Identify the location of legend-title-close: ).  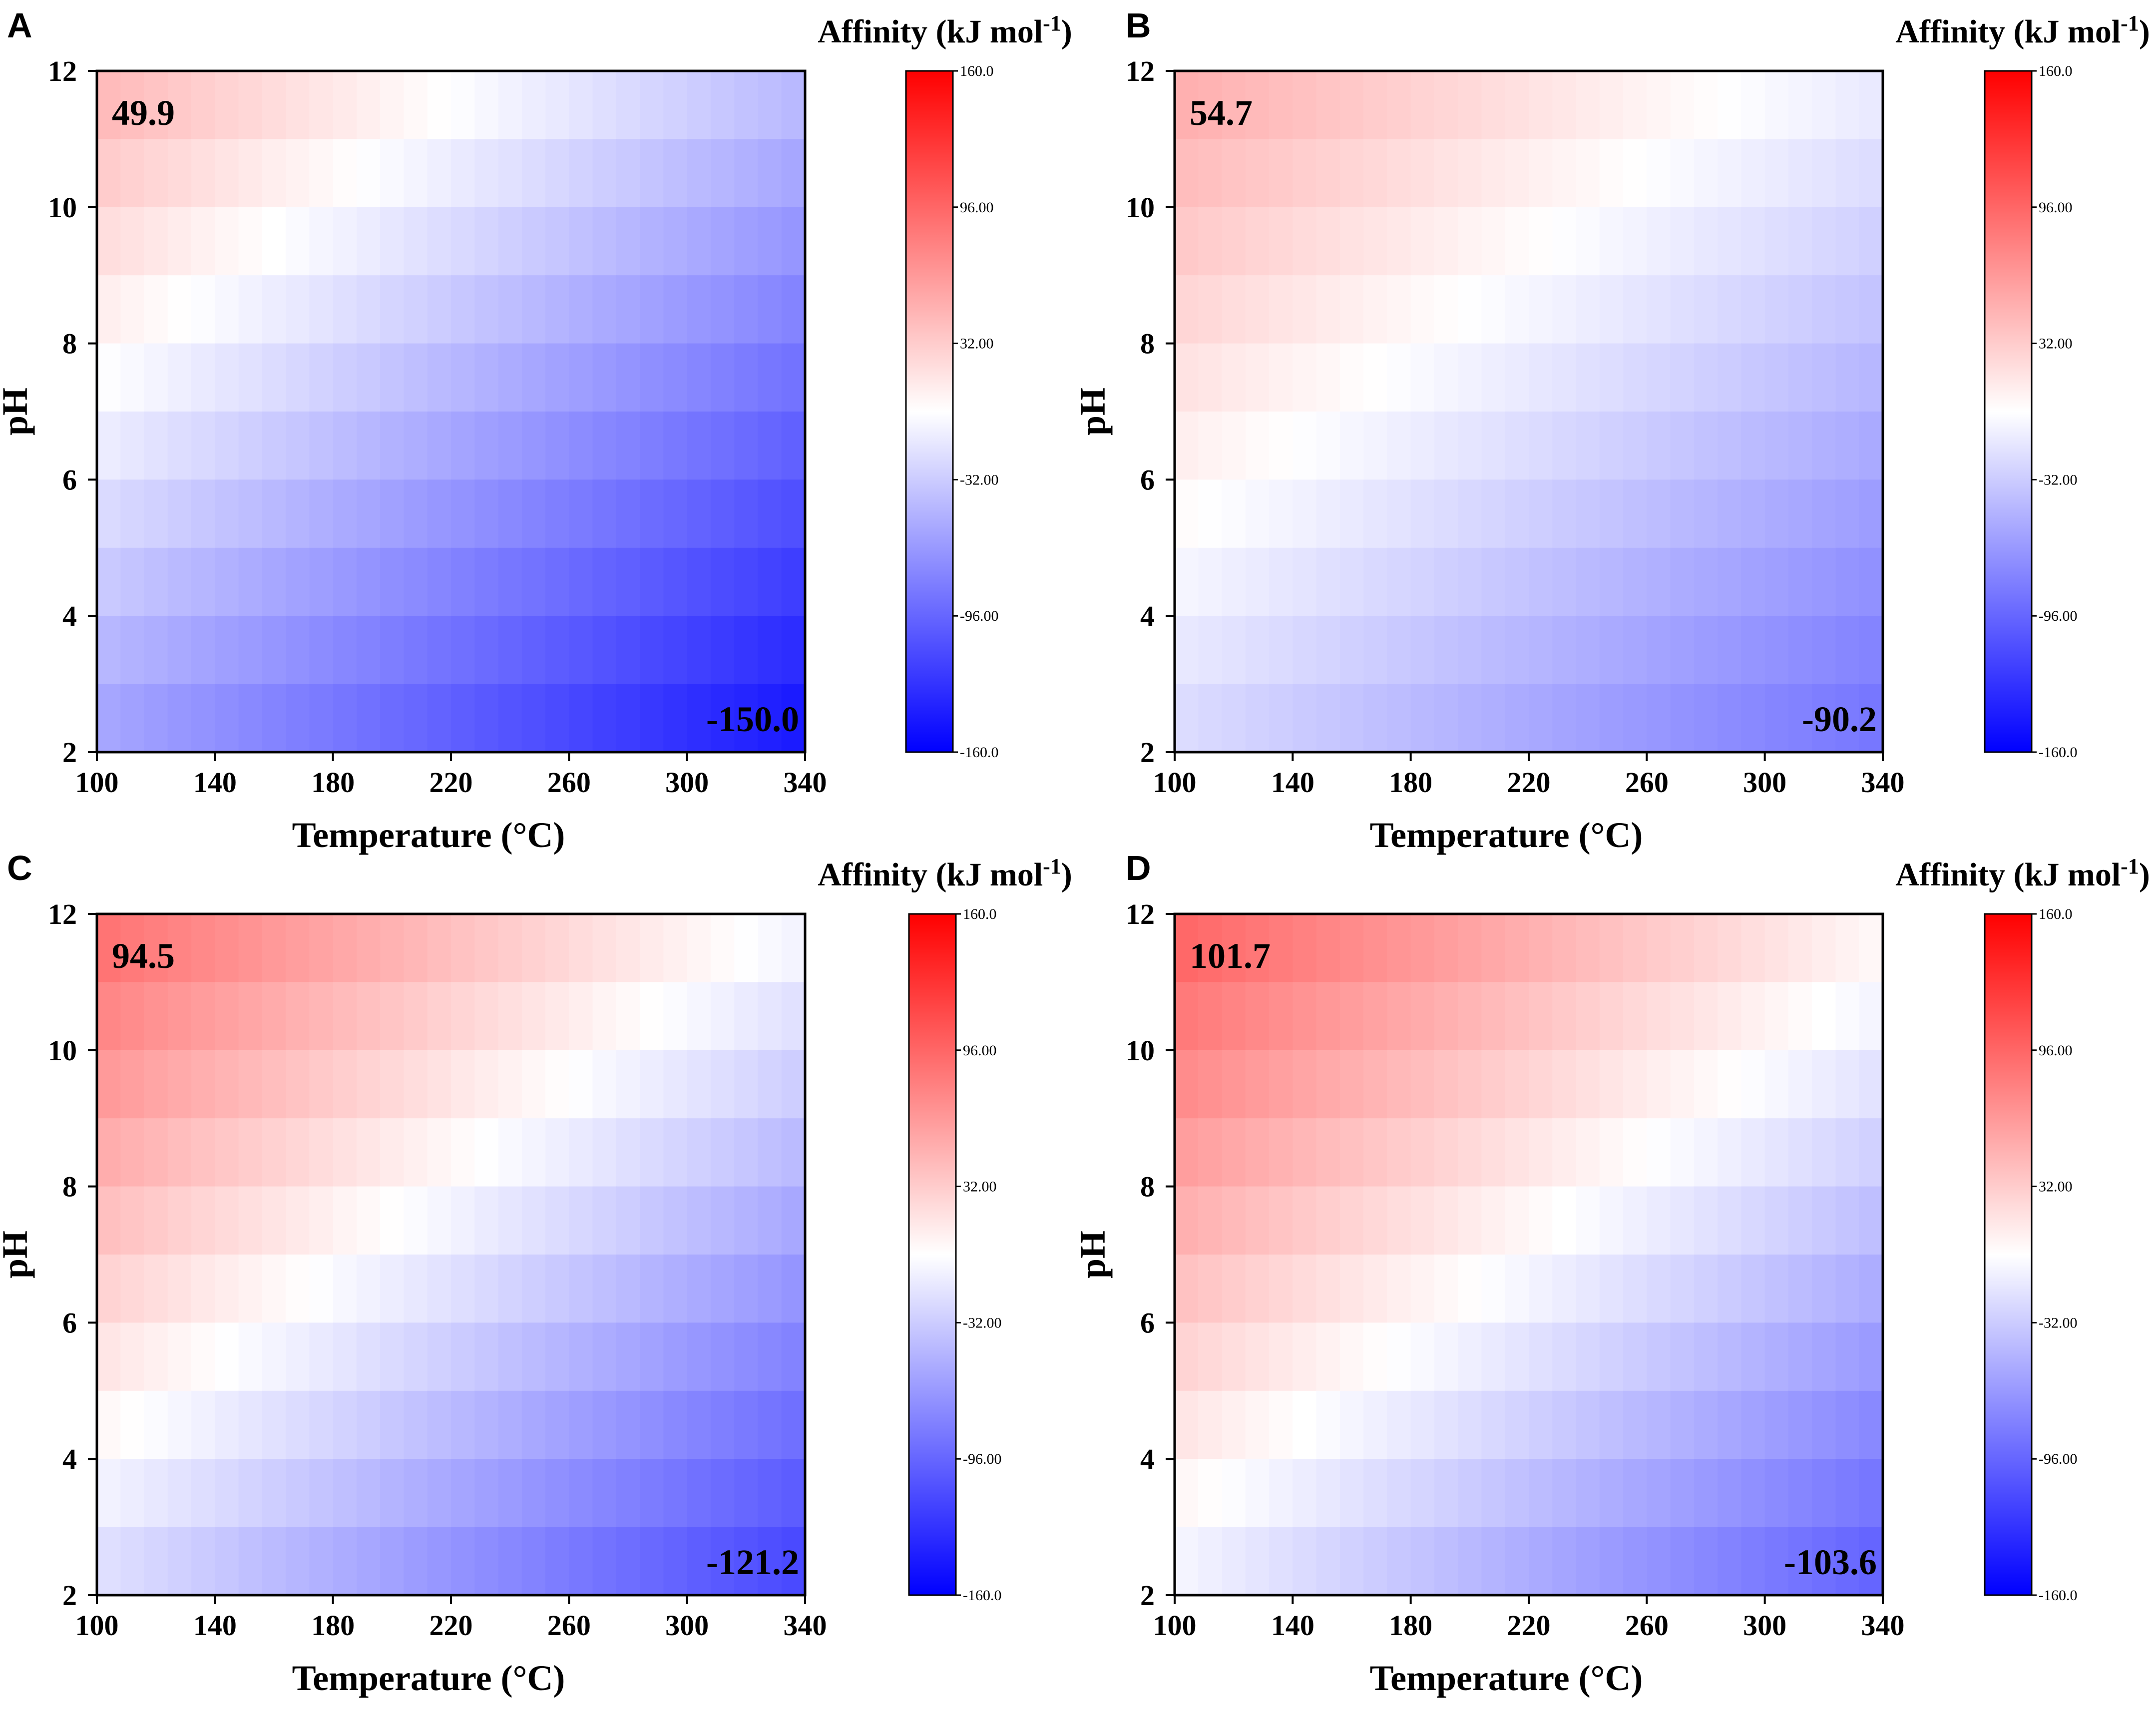
(2144, 31).